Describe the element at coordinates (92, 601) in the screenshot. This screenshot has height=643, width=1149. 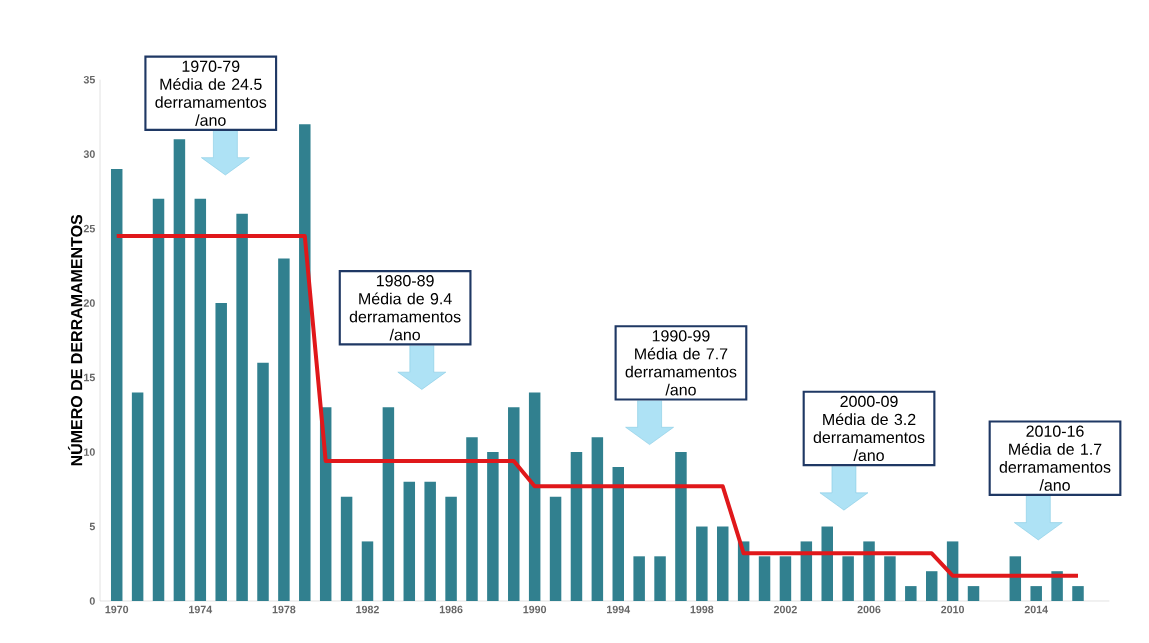
I see `y-tick-label: 0` at that location.